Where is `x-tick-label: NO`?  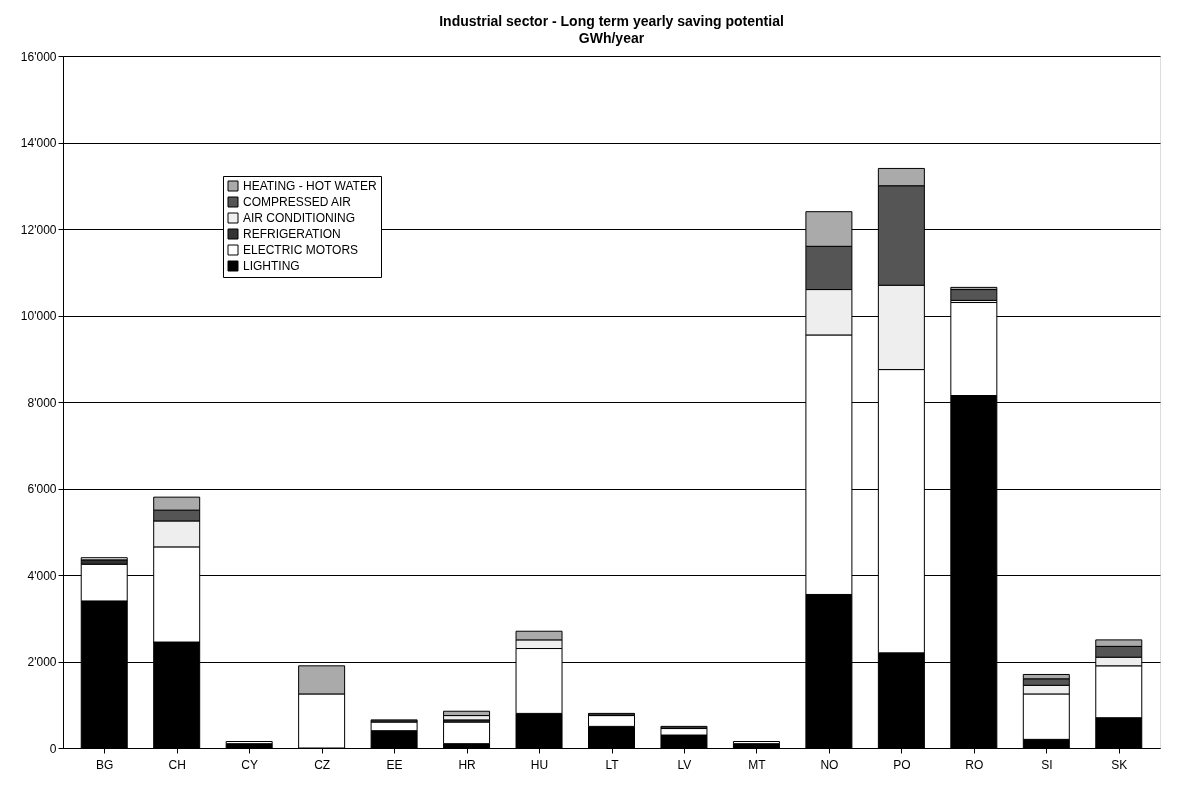 x-tick-label: NO is located at coordinates (829, 764).